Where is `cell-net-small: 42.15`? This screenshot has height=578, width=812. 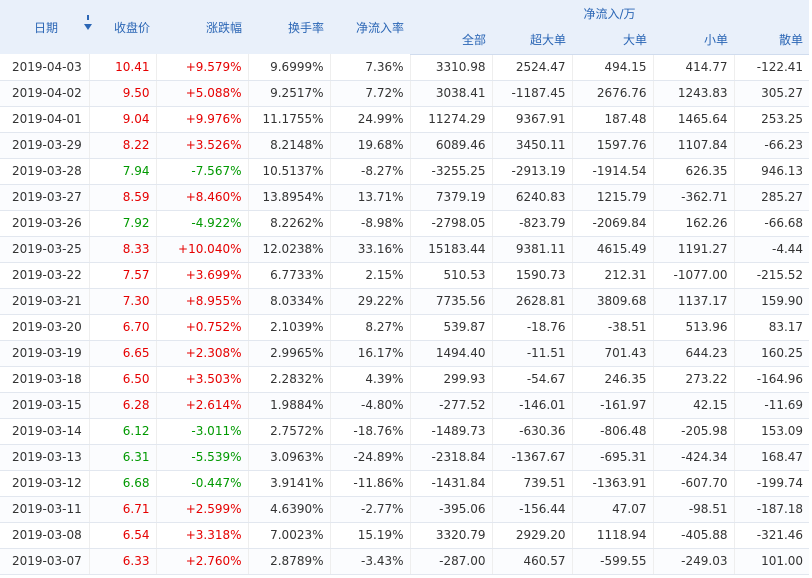 cell-net-small: 42.15 is located at coordinates (693, 405).